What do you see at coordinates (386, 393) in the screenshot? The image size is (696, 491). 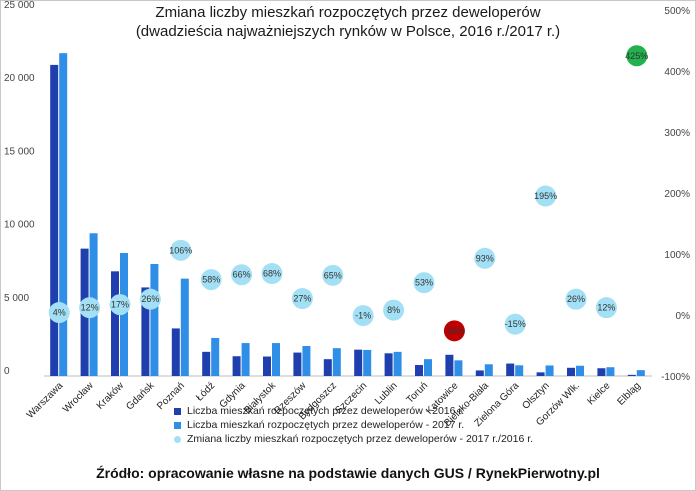 I see `category-label: Lublin` at bounding box center [386, 393].